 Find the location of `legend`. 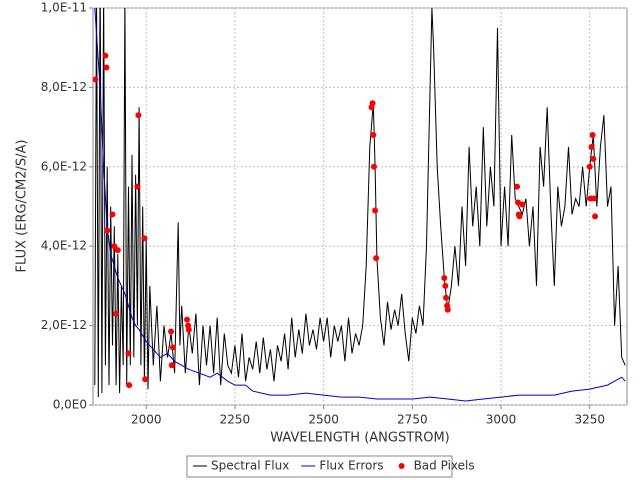

legend is located at coordinates (319, 466).